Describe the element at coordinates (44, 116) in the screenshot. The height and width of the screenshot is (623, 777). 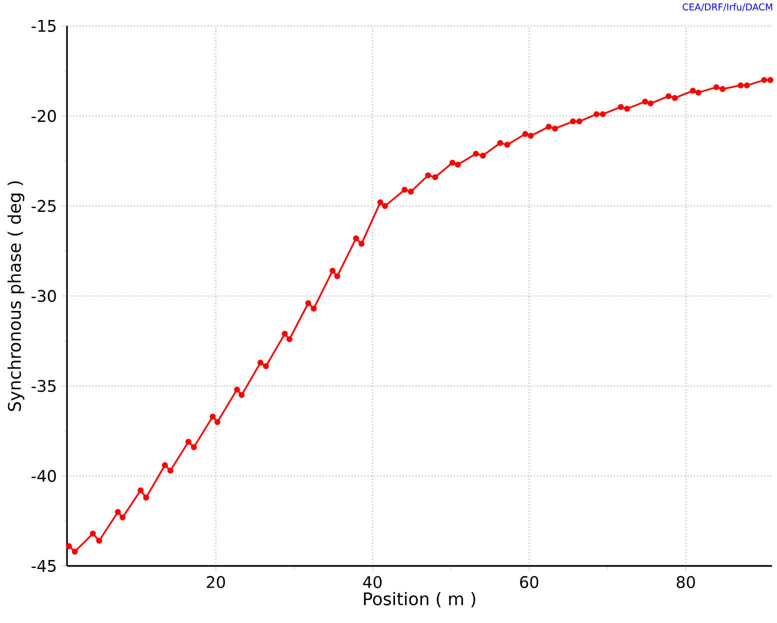
I see `y-tick-label: -20` at that location.